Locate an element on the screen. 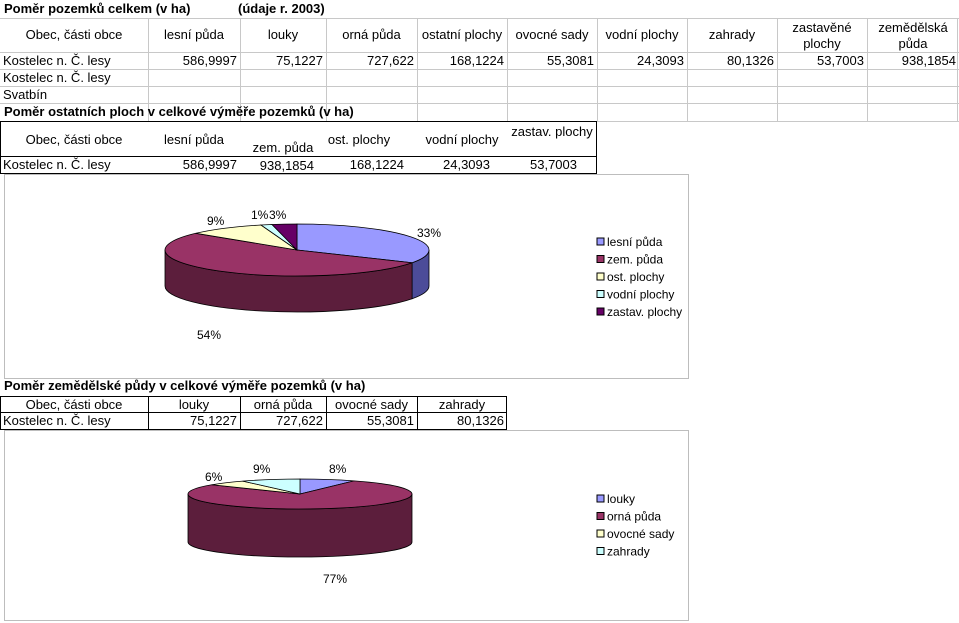  table2-header-cell: ost. plochy is located at coordinates (359, 139).